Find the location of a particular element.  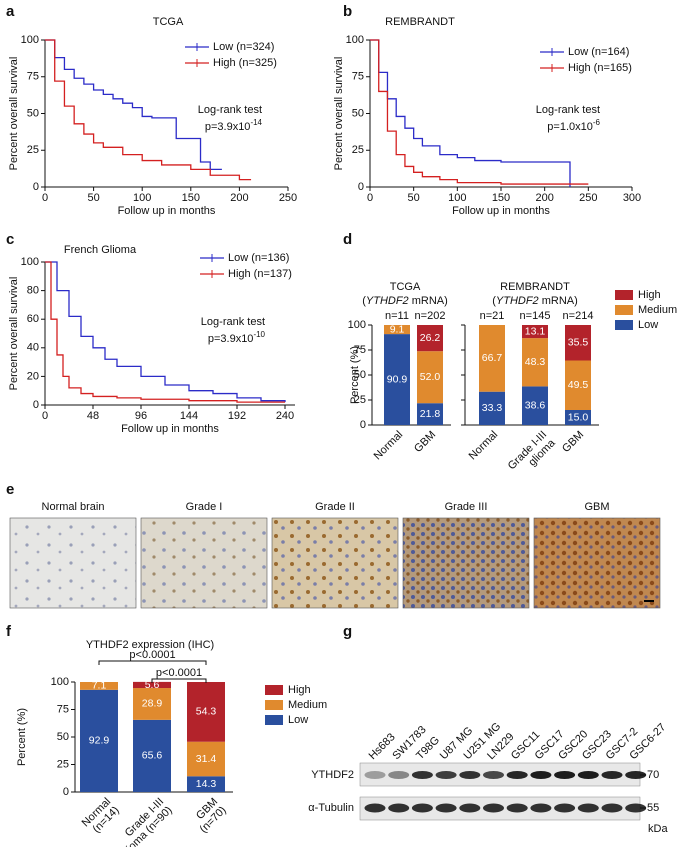

value-label: 54.3 is located at coordinates (206, 712).